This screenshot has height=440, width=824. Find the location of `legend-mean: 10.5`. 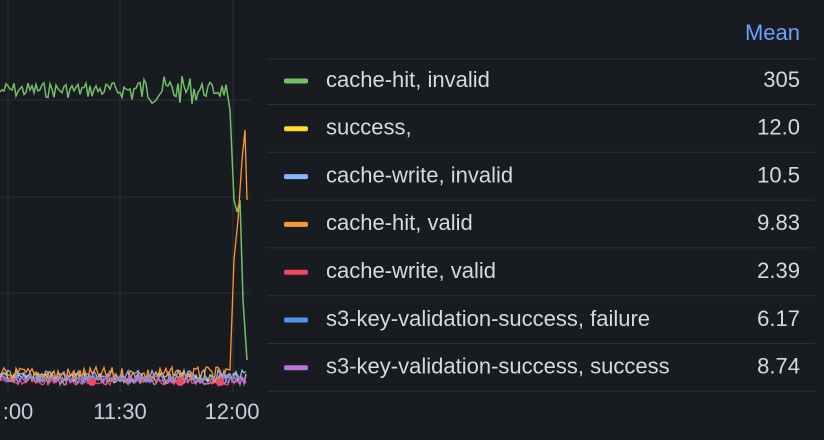

legend-mean: 10.5 is located at coordinates (778, 174).